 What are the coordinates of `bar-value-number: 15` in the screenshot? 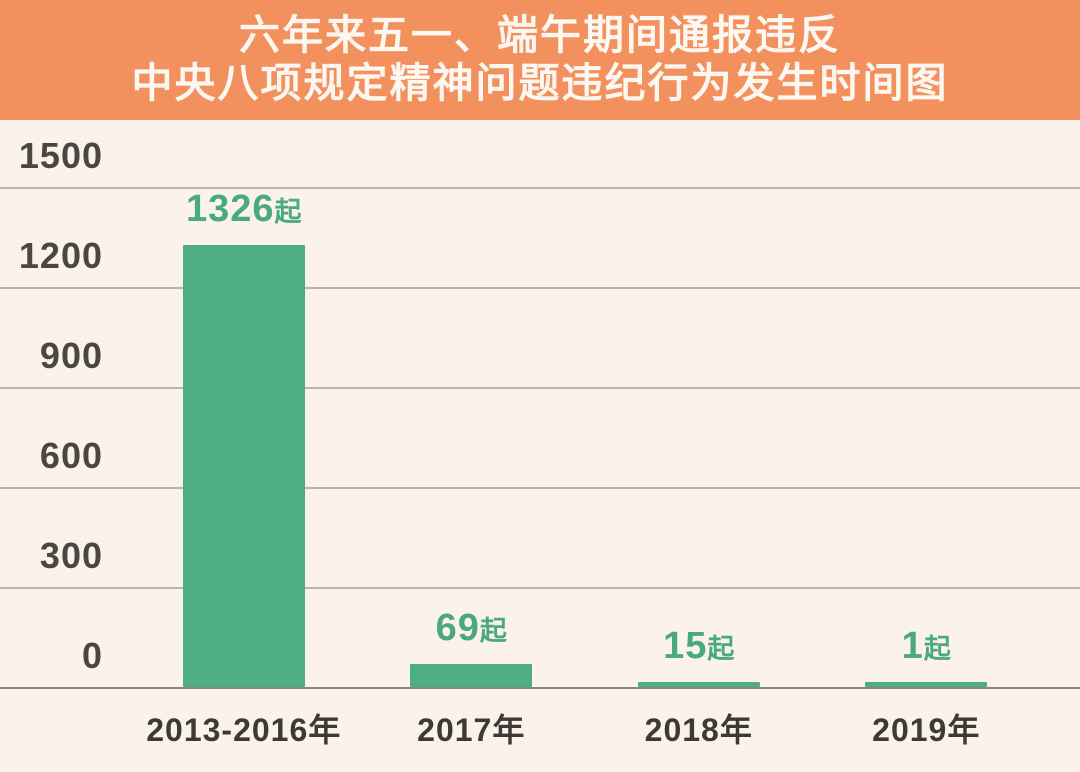 It's located at (685, 646).